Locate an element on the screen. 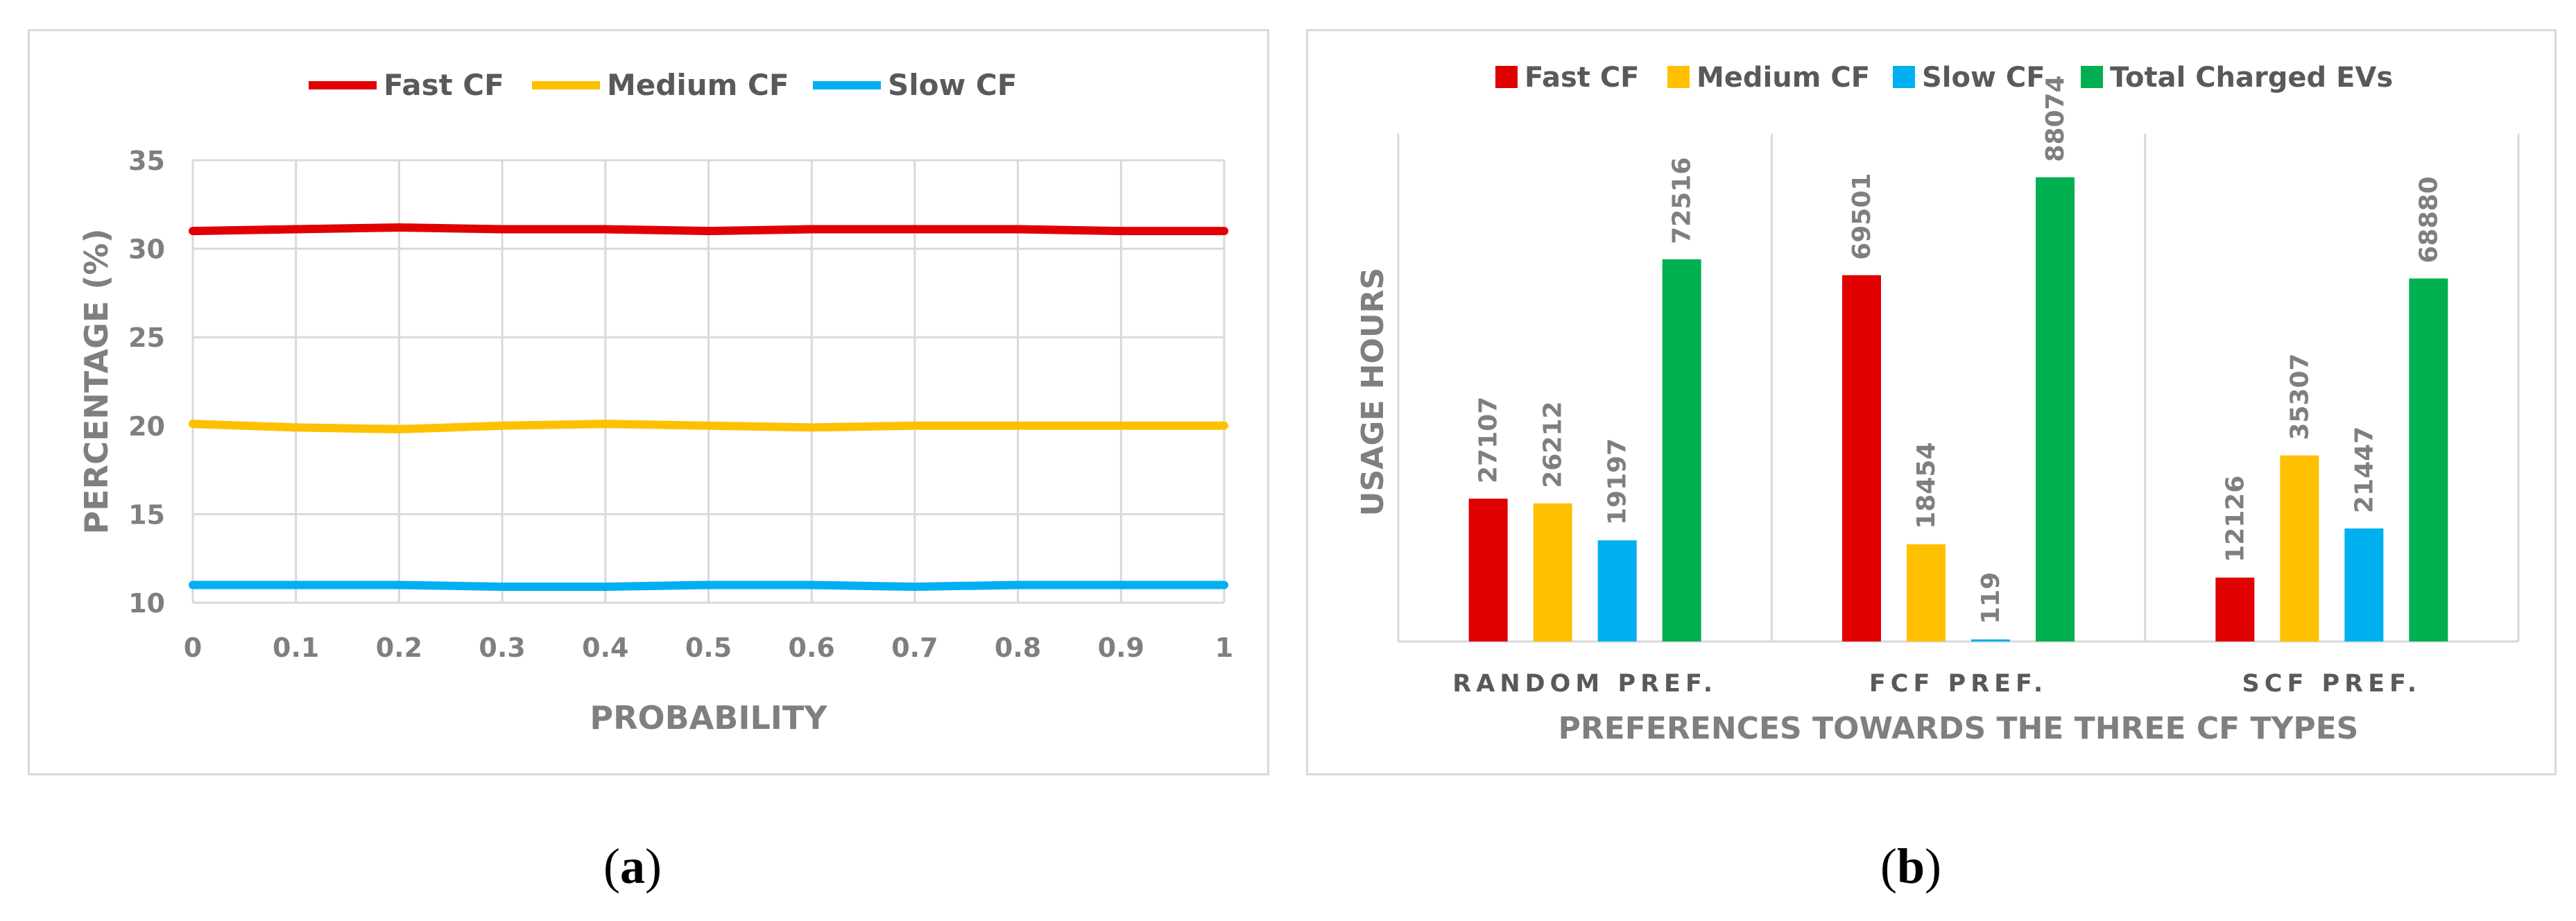  data-label: 35307 is located at coordinates (2299, 396).